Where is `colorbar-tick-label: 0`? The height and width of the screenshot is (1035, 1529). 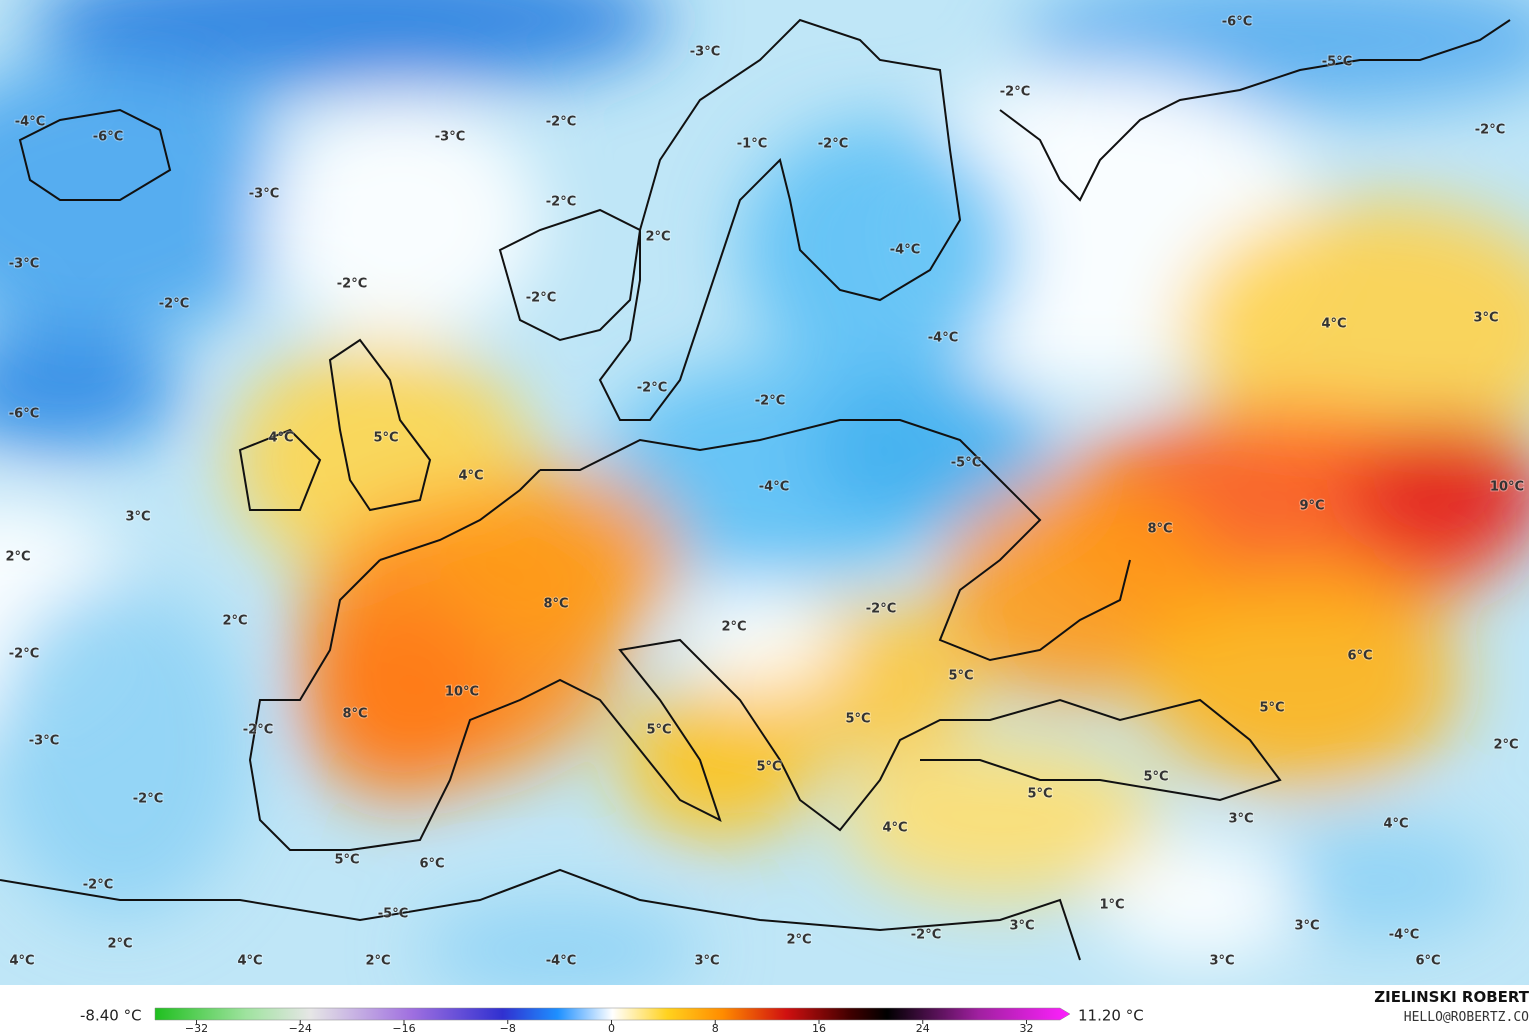 colorbar-tick-label: 0 is located at coordinates (611, 1028).